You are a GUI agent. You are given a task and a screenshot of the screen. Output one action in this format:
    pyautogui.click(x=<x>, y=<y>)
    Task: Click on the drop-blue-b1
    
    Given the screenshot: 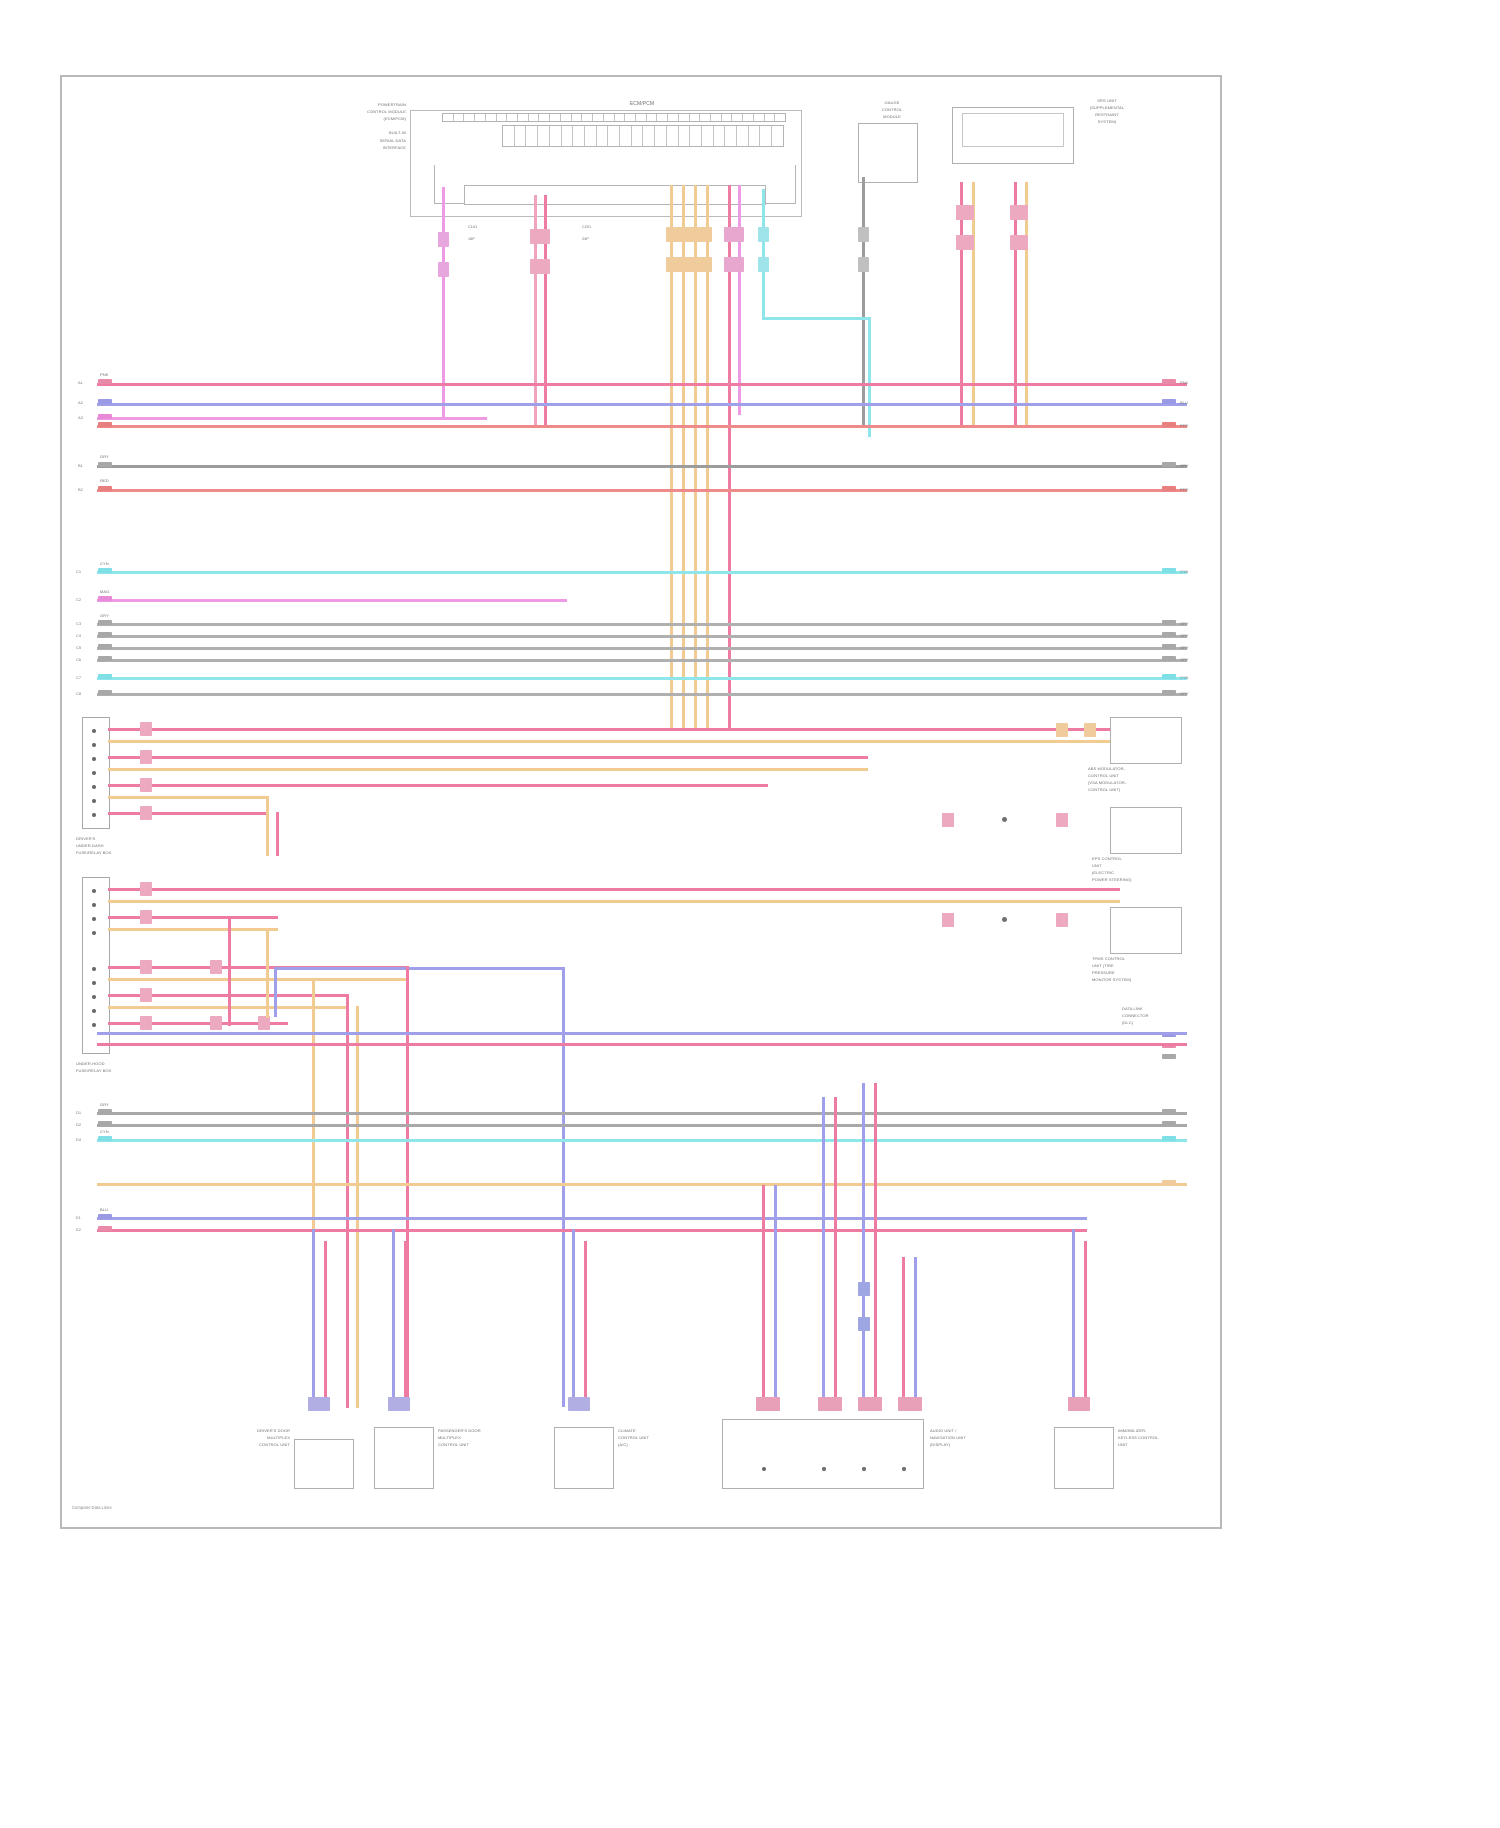 What is the action you would take?
    pyautogui.click(x=313, y=1319)
    